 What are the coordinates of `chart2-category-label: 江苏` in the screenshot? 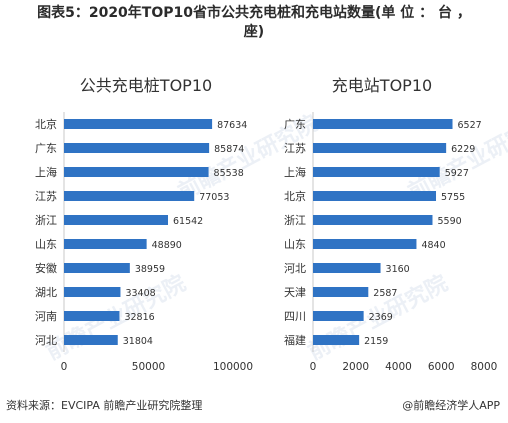 It's located at (295, 148).